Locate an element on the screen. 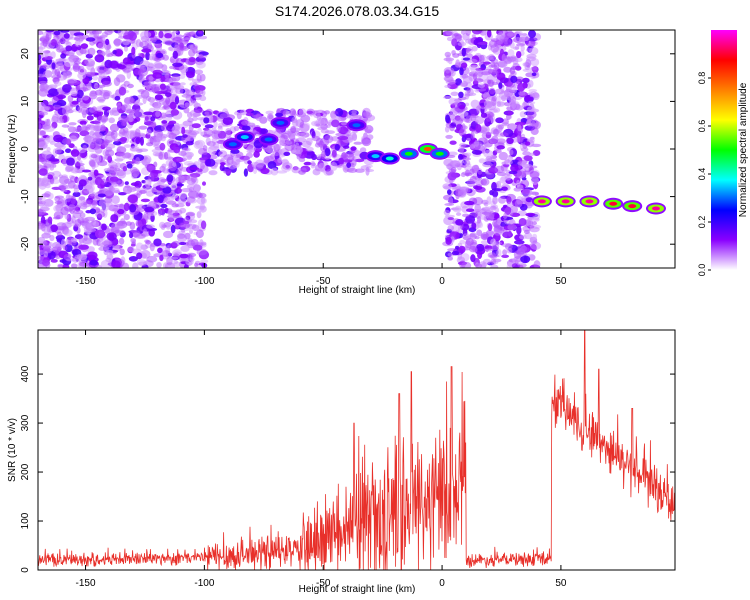  ridge-core is located at coordinates (427, 149).